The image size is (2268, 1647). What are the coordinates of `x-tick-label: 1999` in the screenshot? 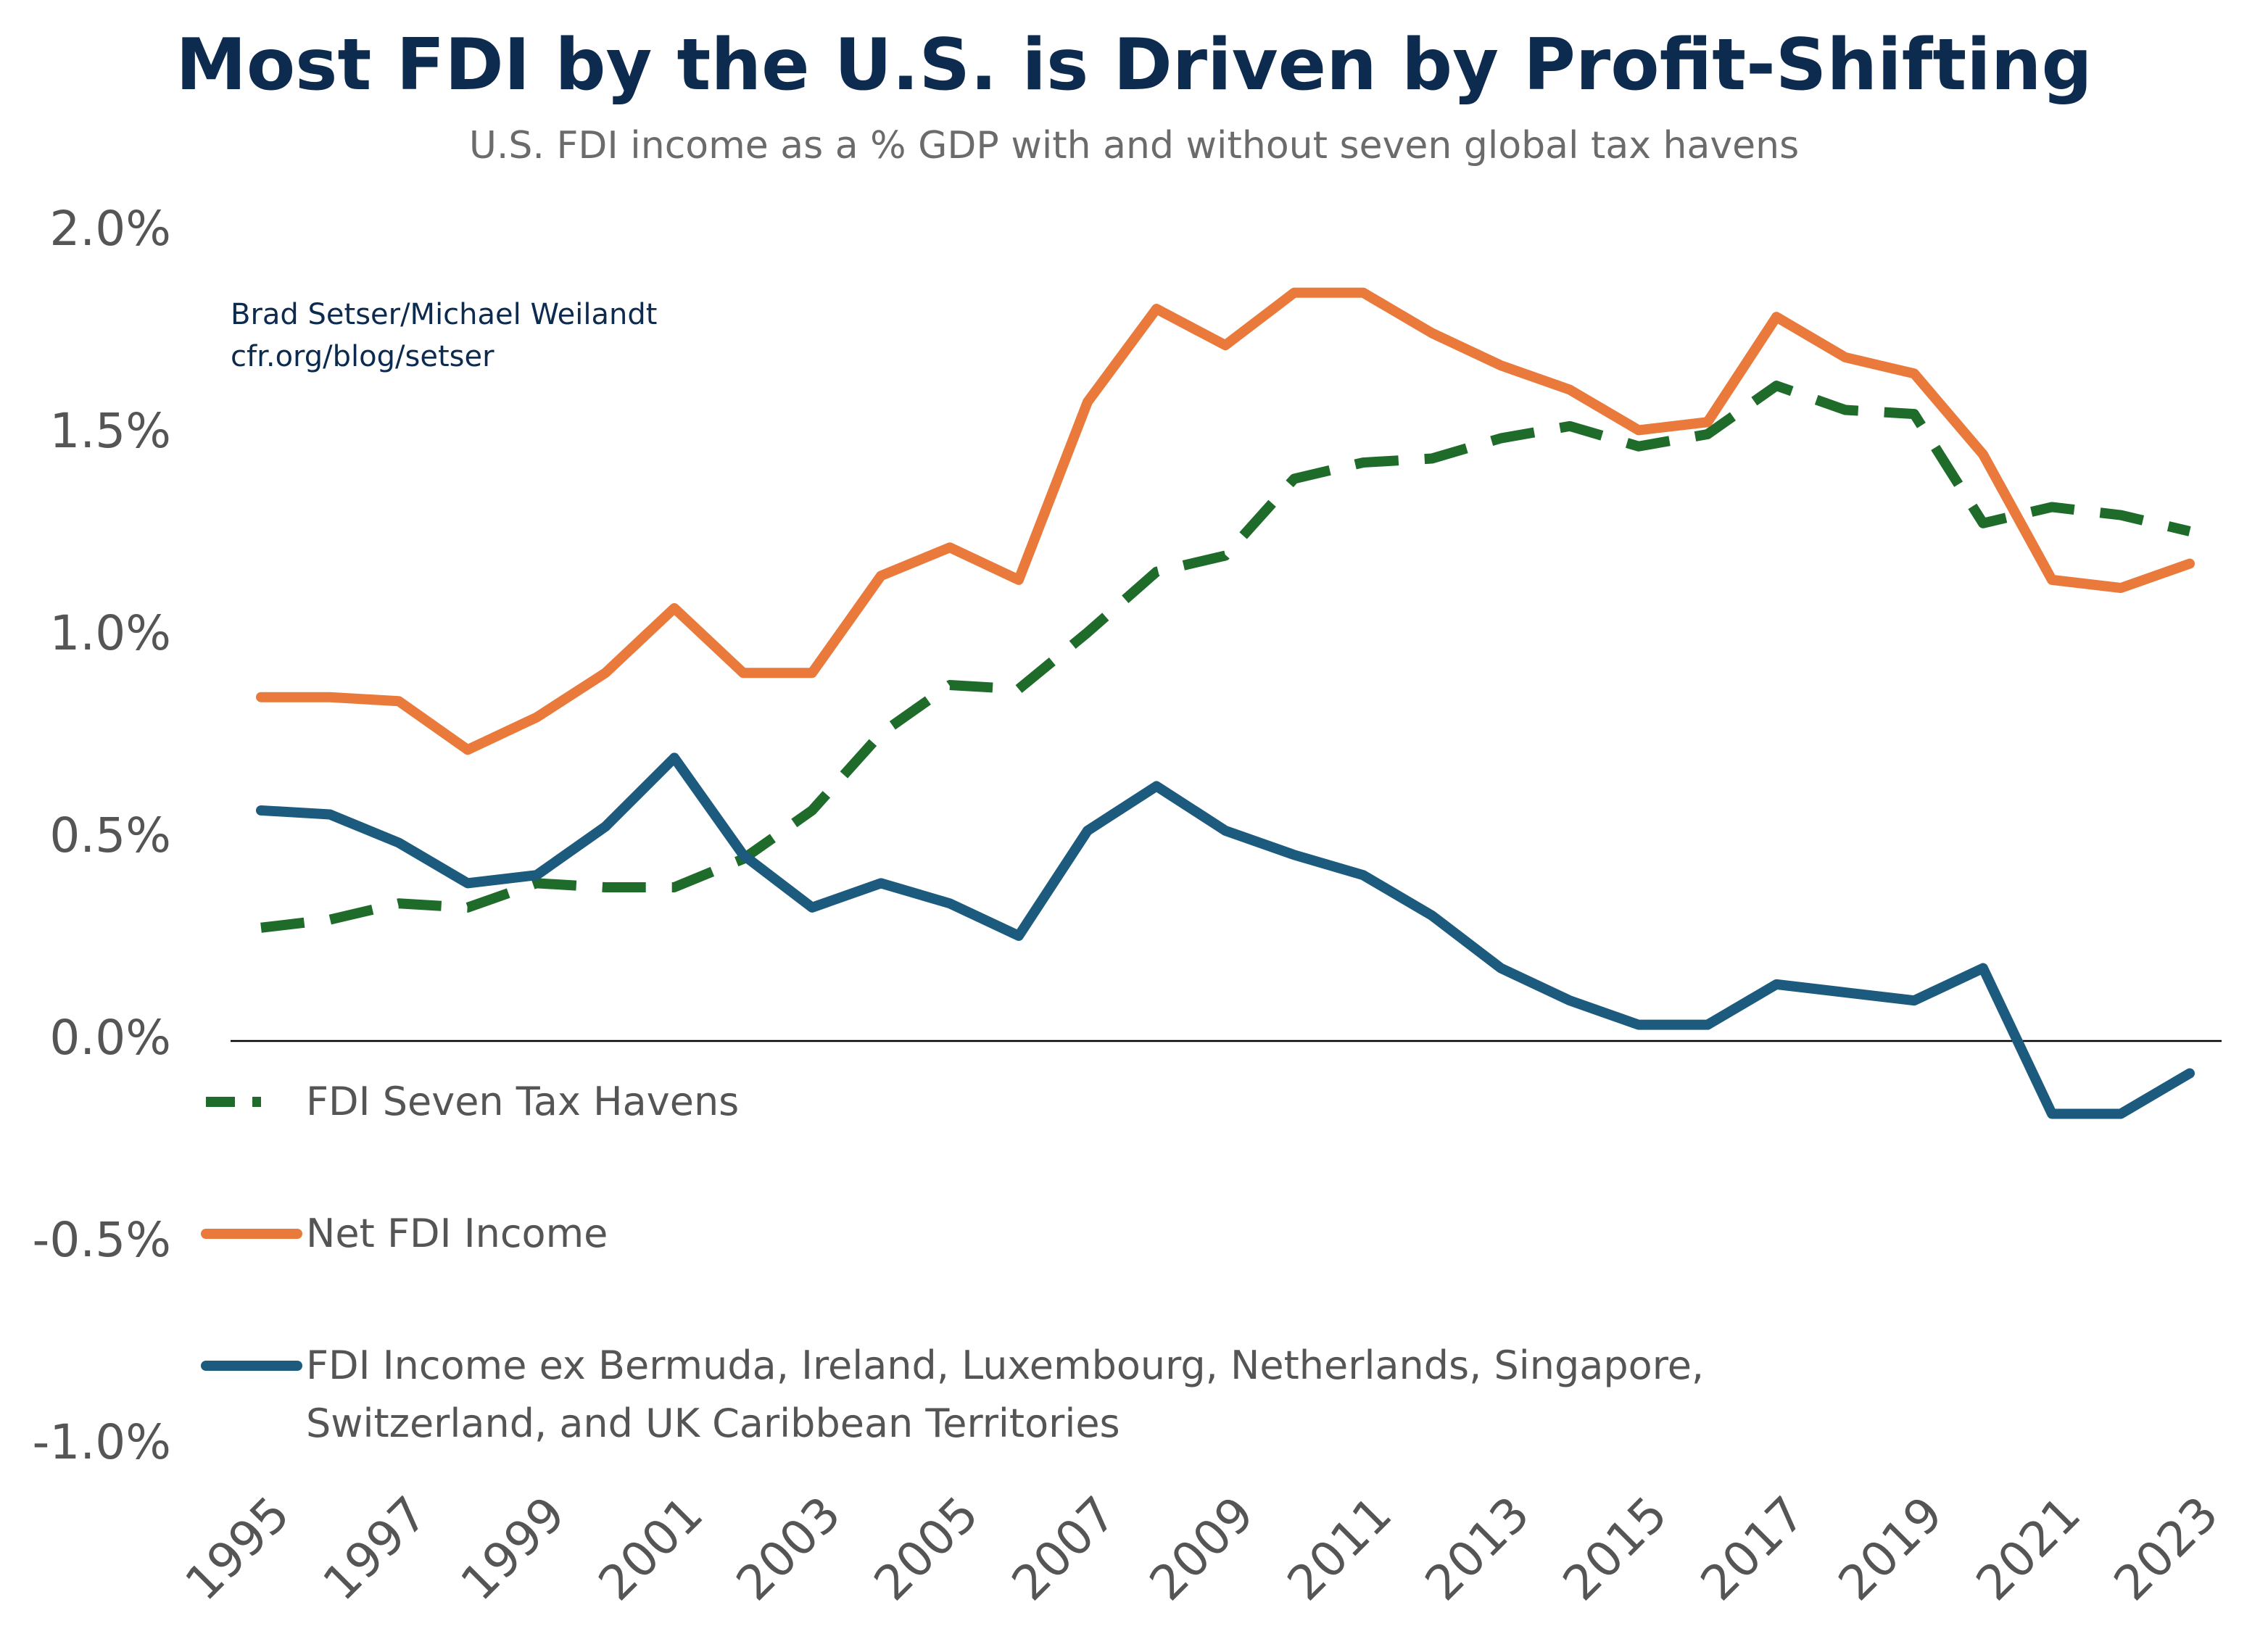 It's located at (513, 1548).